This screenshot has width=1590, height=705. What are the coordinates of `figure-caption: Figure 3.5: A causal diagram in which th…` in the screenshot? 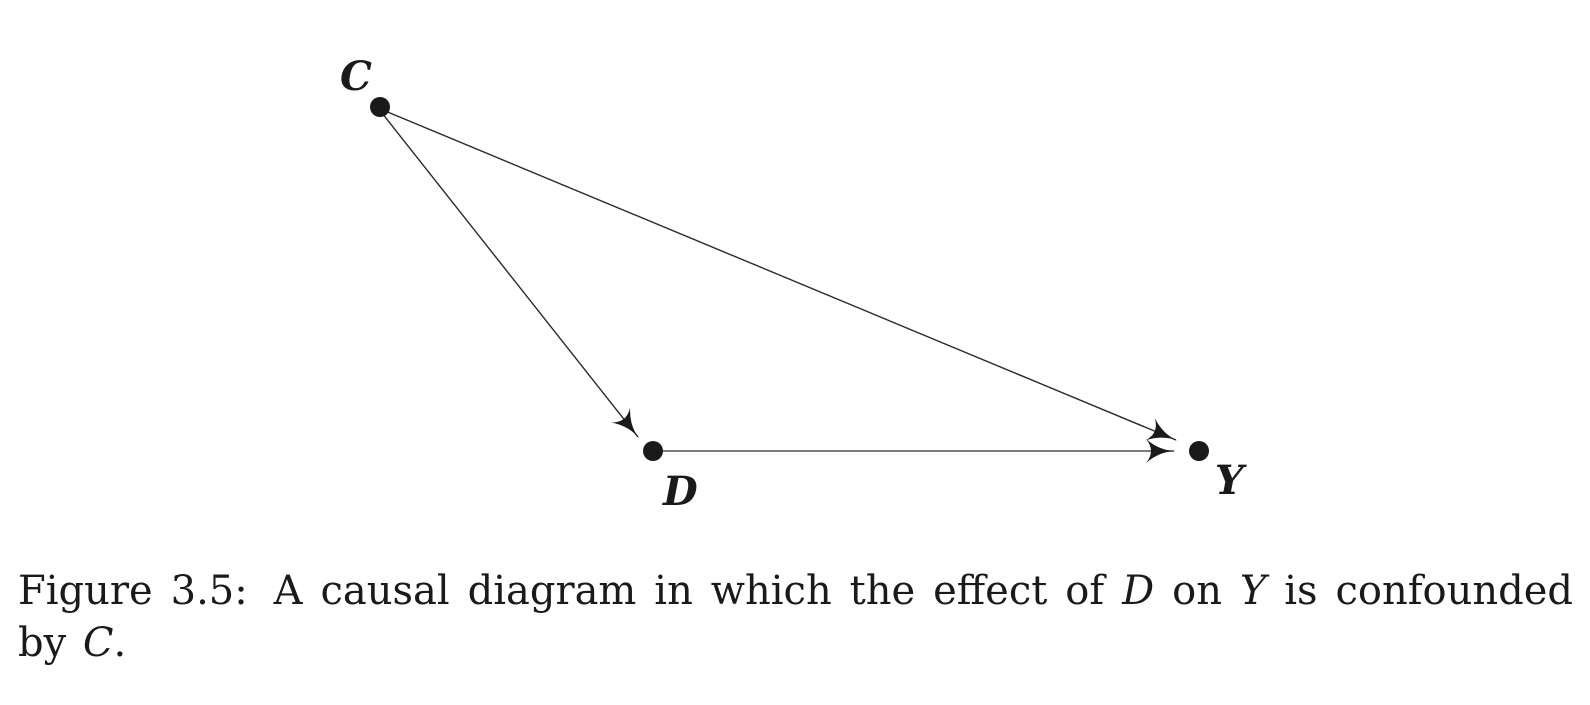 It's located at (795, 617).